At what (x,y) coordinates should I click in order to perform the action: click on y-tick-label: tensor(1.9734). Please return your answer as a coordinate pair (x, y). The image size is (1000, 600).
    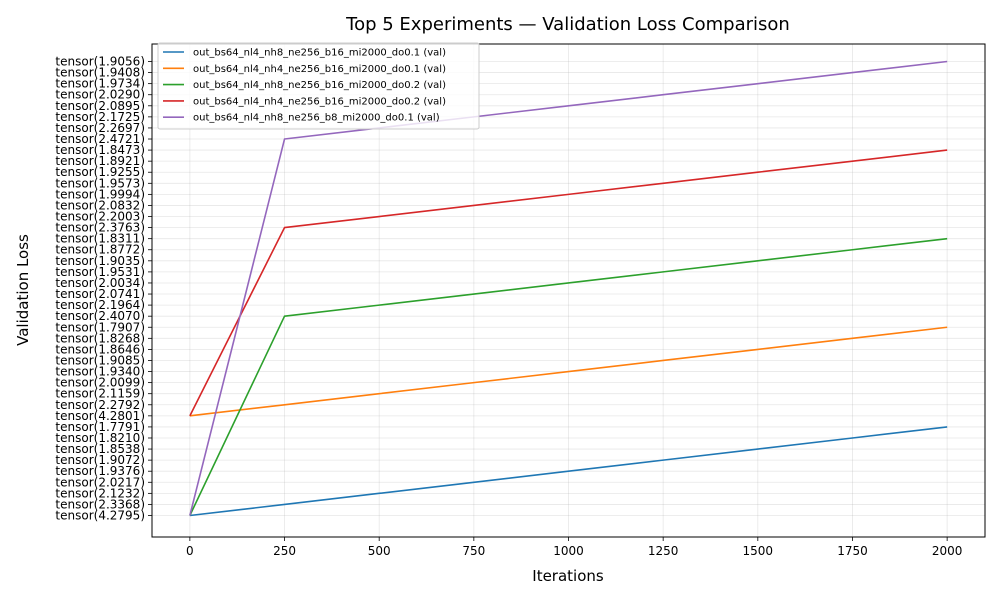
    Looking at the image, I should click on (100, 84).